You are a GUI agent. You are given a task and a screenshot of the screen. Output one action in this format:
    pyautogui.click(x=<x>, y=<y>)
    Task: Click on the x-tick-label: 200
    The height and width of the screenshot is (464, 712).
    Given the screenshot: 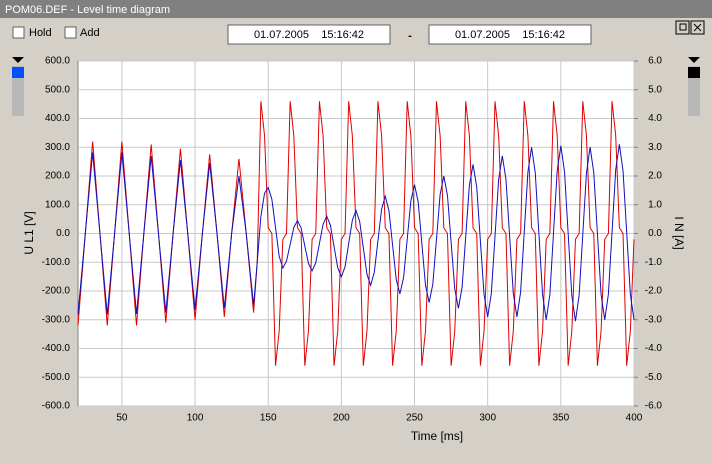 What is the action you would take?
    pyautogui.click(x=341, y=418)
    